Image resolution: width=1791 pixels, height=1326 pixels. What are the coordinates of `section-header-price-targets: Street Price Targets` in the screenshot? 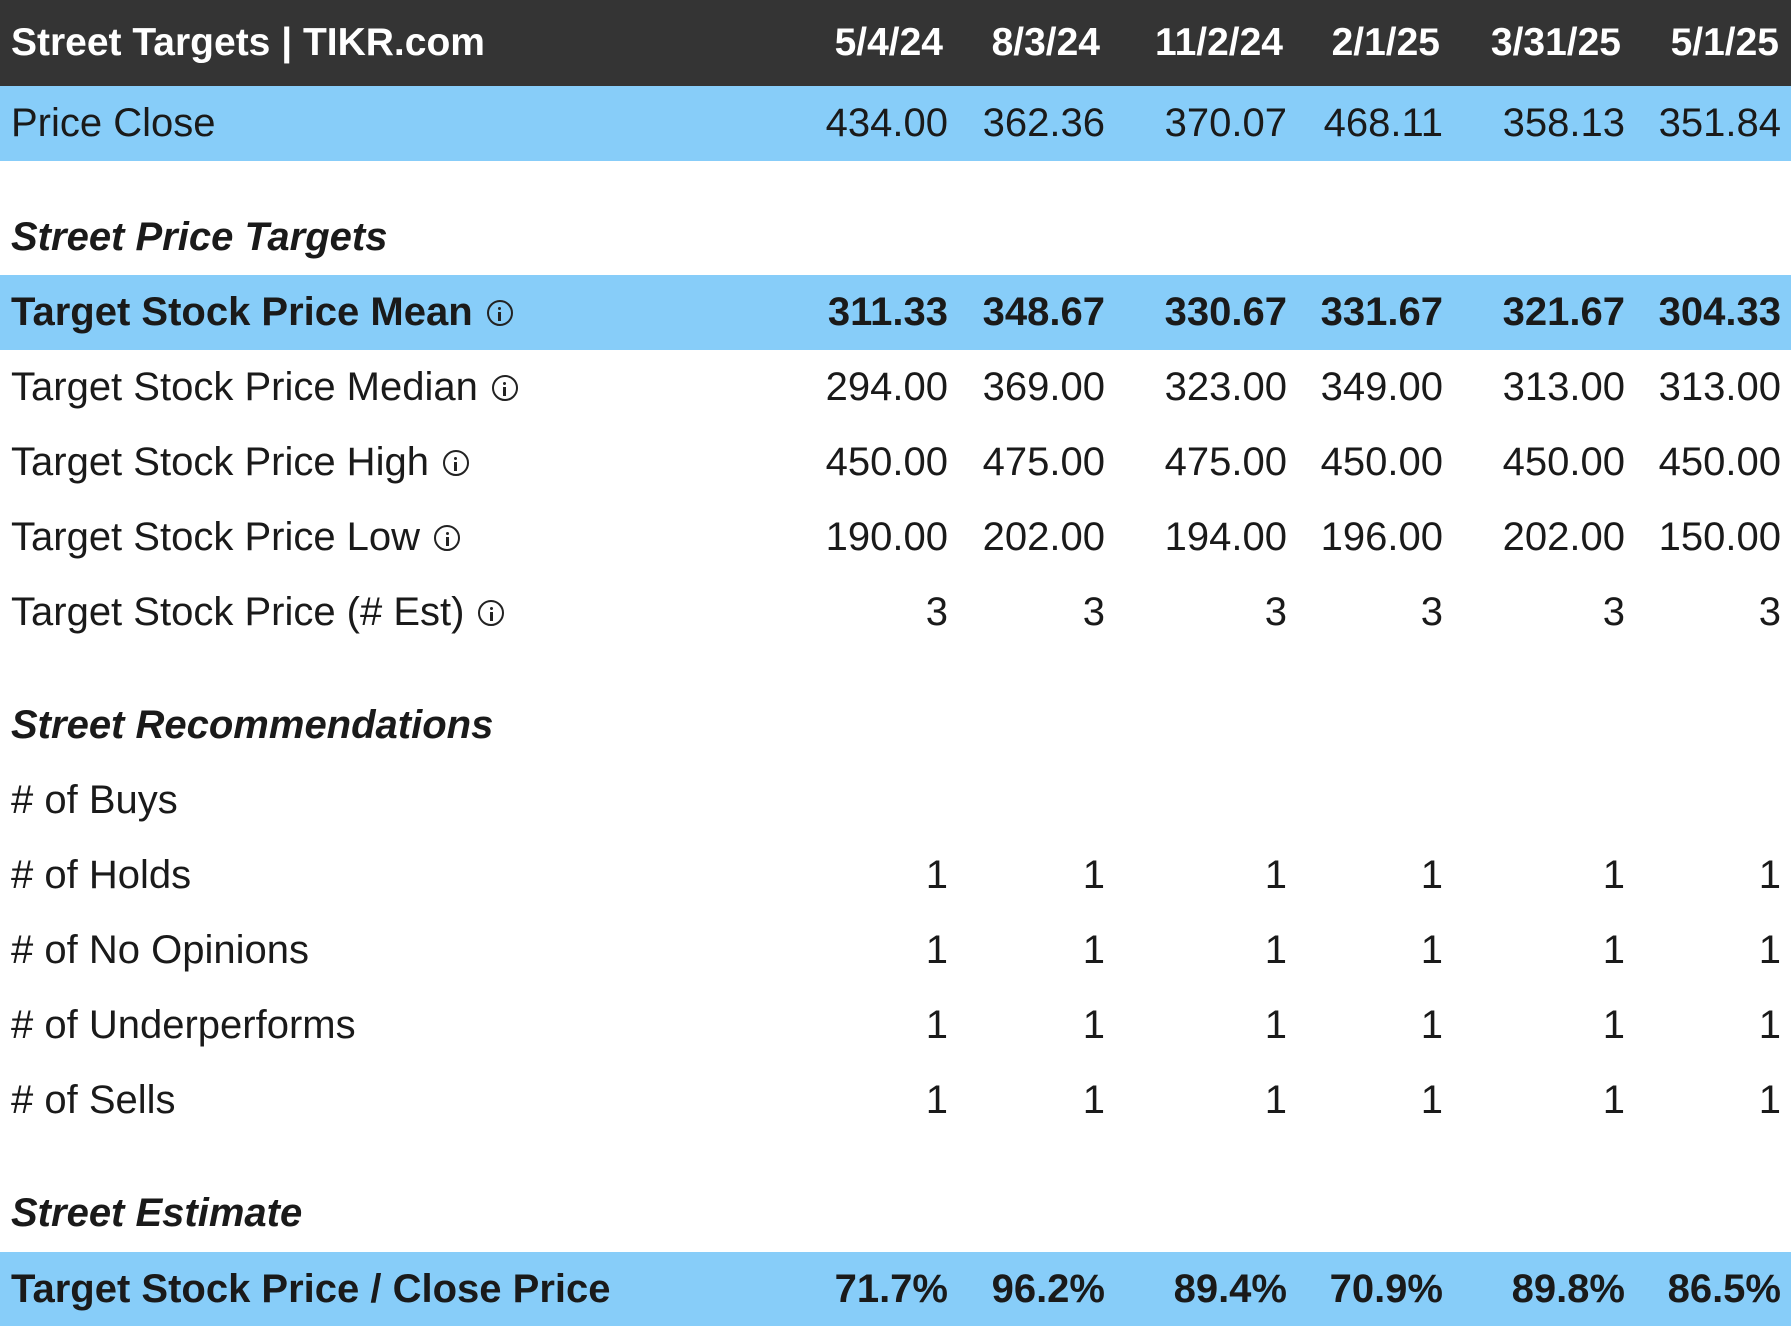 It's located at (895, 237).